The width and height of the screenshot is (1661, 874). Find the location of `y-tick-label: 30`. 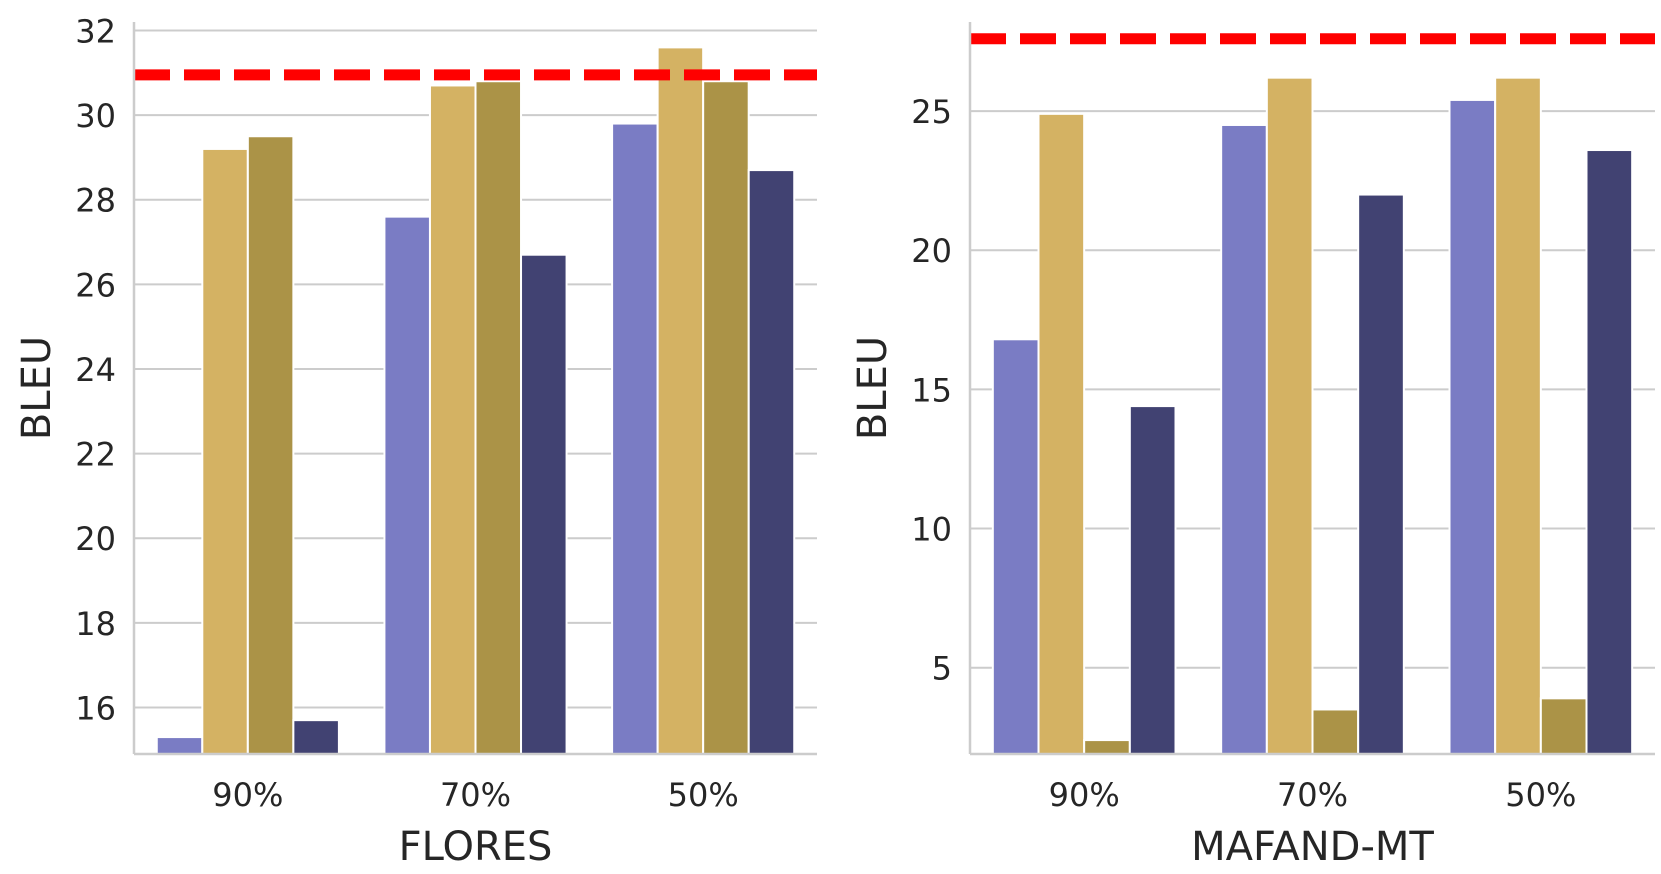

y-tick-label: 30 is located at coordinates (95, 116).